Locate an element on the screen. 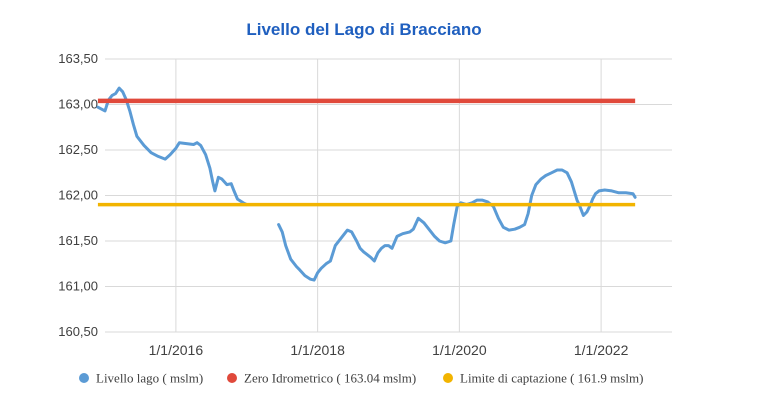 The width and height of the screenshot is (760, 401). legend-label: Livello lago ( mslm) is located at coordinates (149, 378).